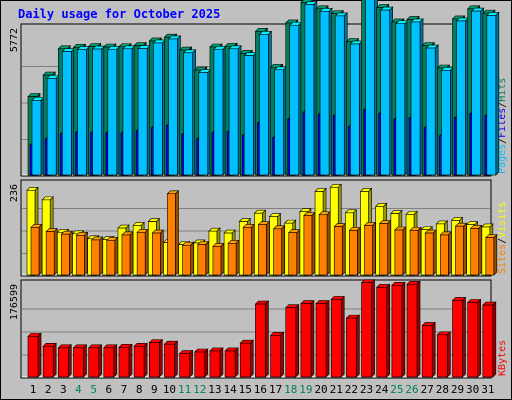  What do you see at coordinates (400, 99) in the screenshot?
I see `bar-top-pages-day25-face` at bounding box center [400, 99].